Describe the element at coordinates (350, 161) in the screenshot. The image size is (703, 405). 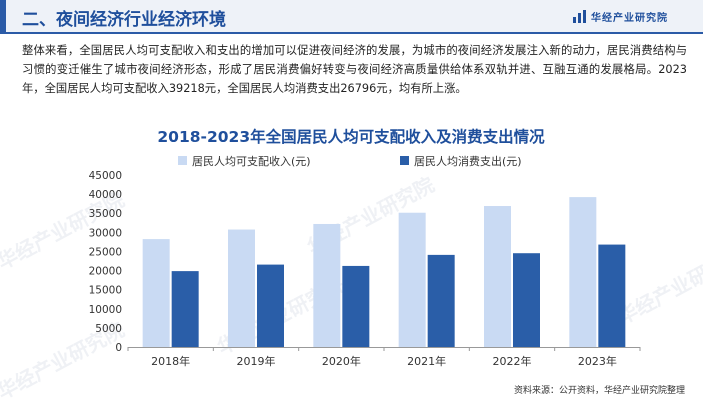
I see `chart-legend: 居民人均可支配收入(元) 居民人均消费支出(元)` at that location.